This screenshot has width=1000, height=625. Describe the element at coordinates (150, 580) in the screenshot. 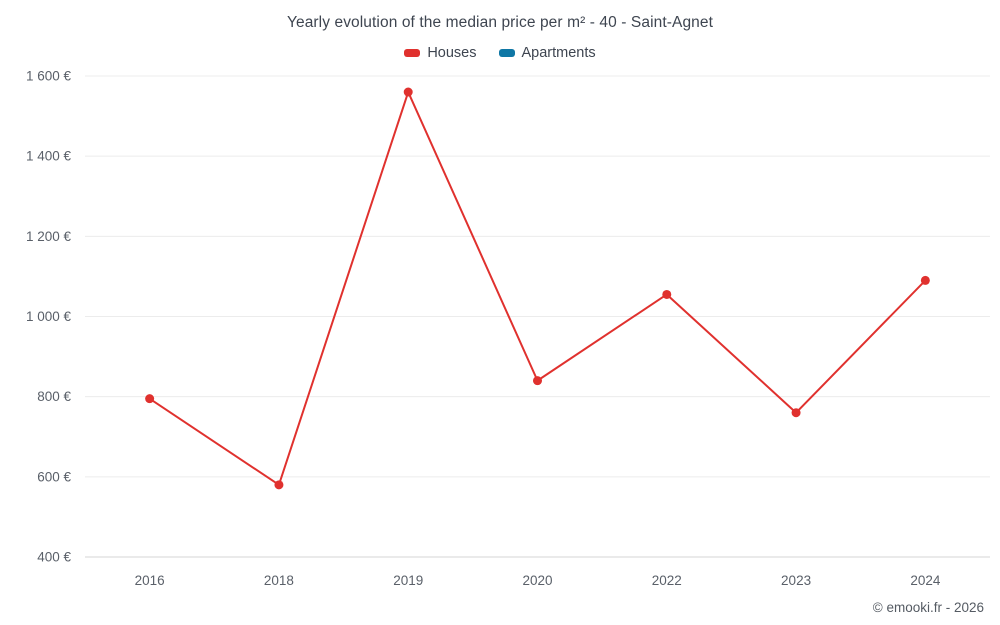

I see `x-tick-label: 2016` at that location.